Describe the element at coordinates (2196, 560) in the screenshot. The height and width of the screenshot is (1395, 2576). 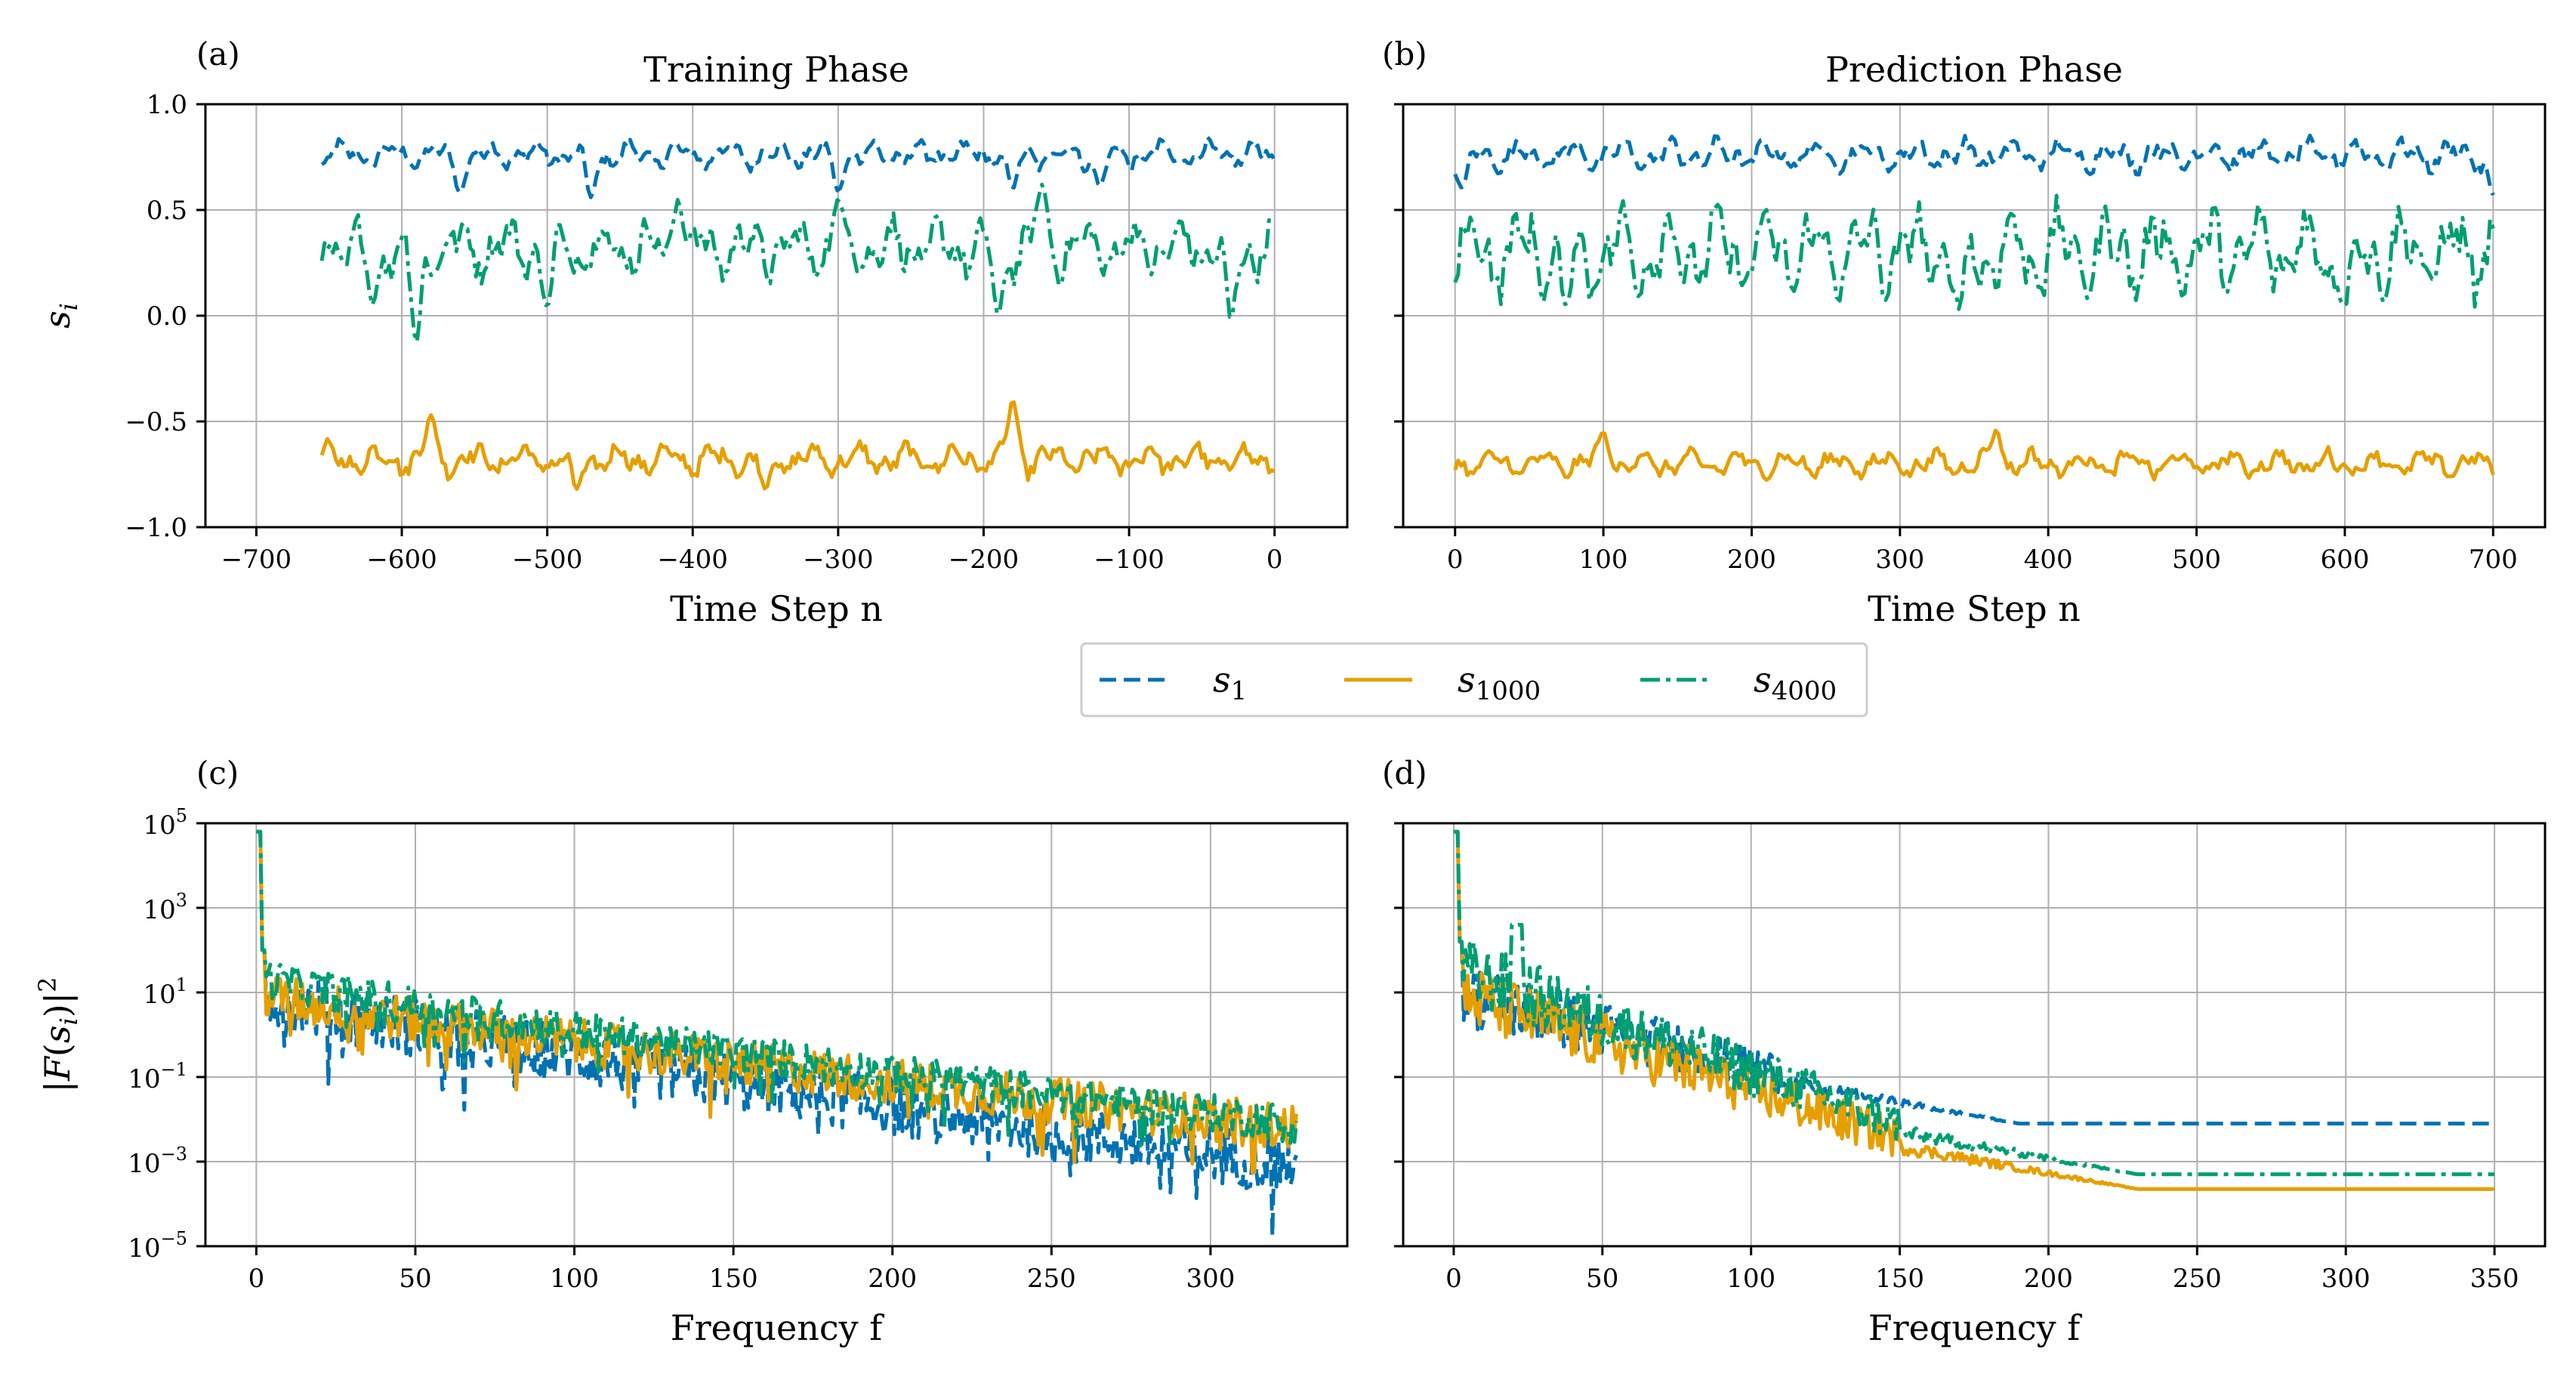
I see `x-tick-label: 500` at that location.